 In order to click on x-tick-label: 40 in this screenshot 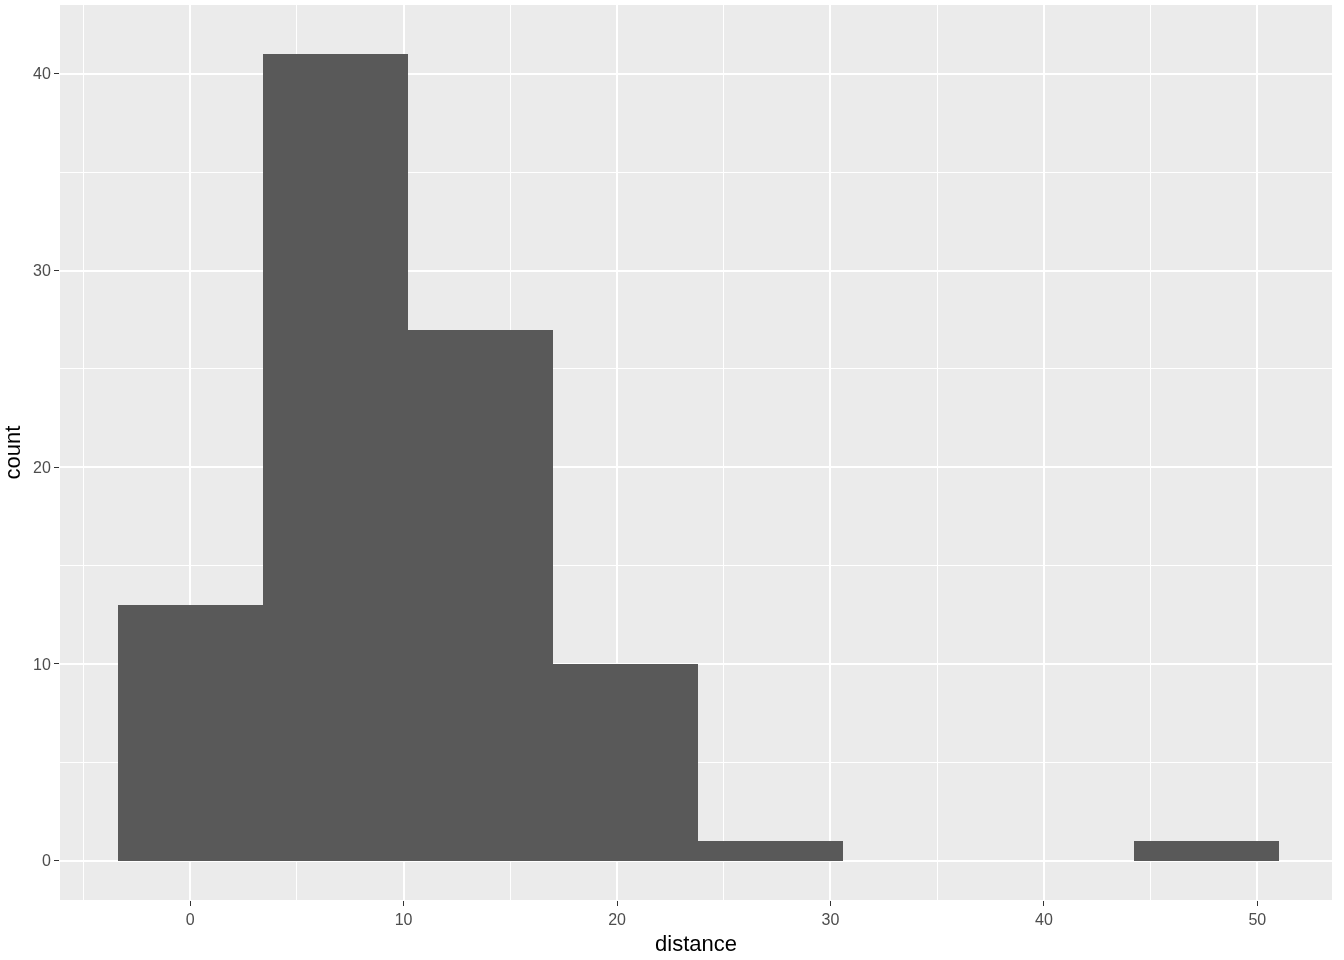, I will do `click(1043, 920)`.